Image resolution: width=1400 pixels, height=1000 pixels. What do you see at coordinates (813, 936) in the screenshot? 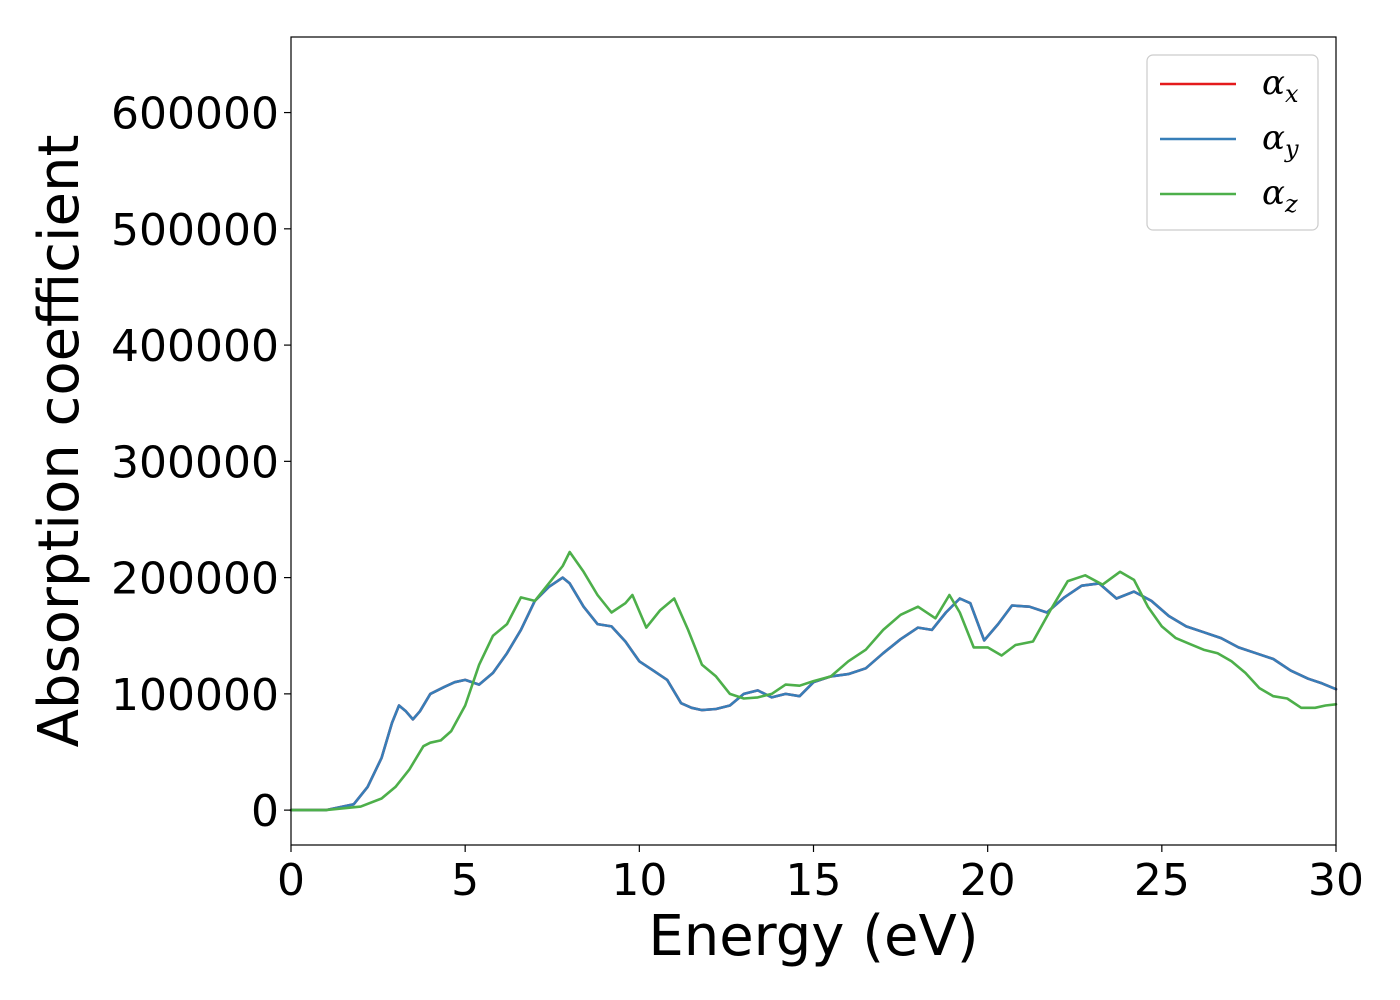
I see `x-axis-label: Energy (eV)` at bounding box center [813, 936].